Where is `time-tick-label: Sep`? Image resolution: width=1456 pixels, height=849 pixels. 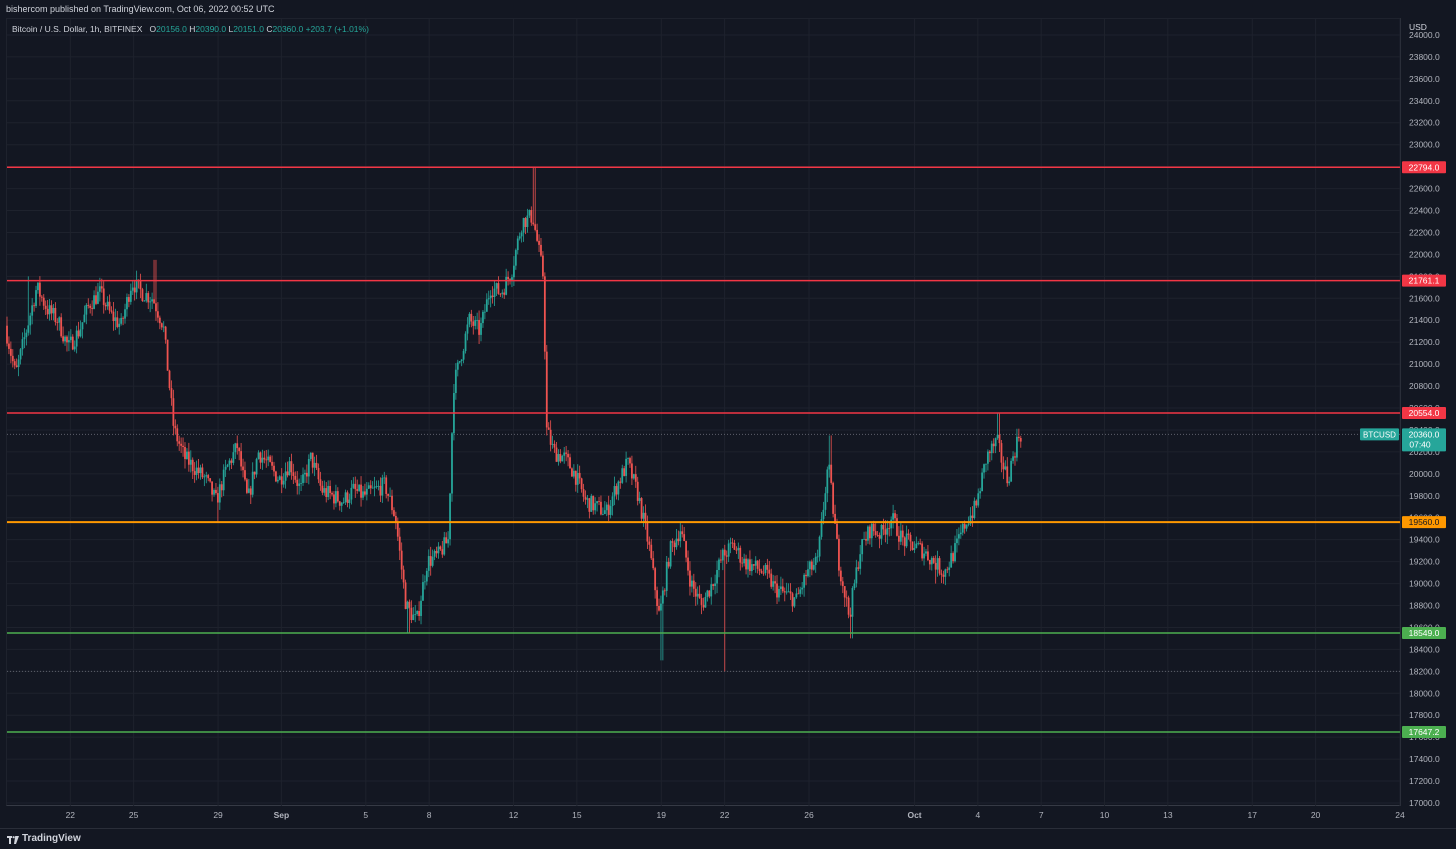 time-tick-label: Sep is located at coordinates (282, 815).